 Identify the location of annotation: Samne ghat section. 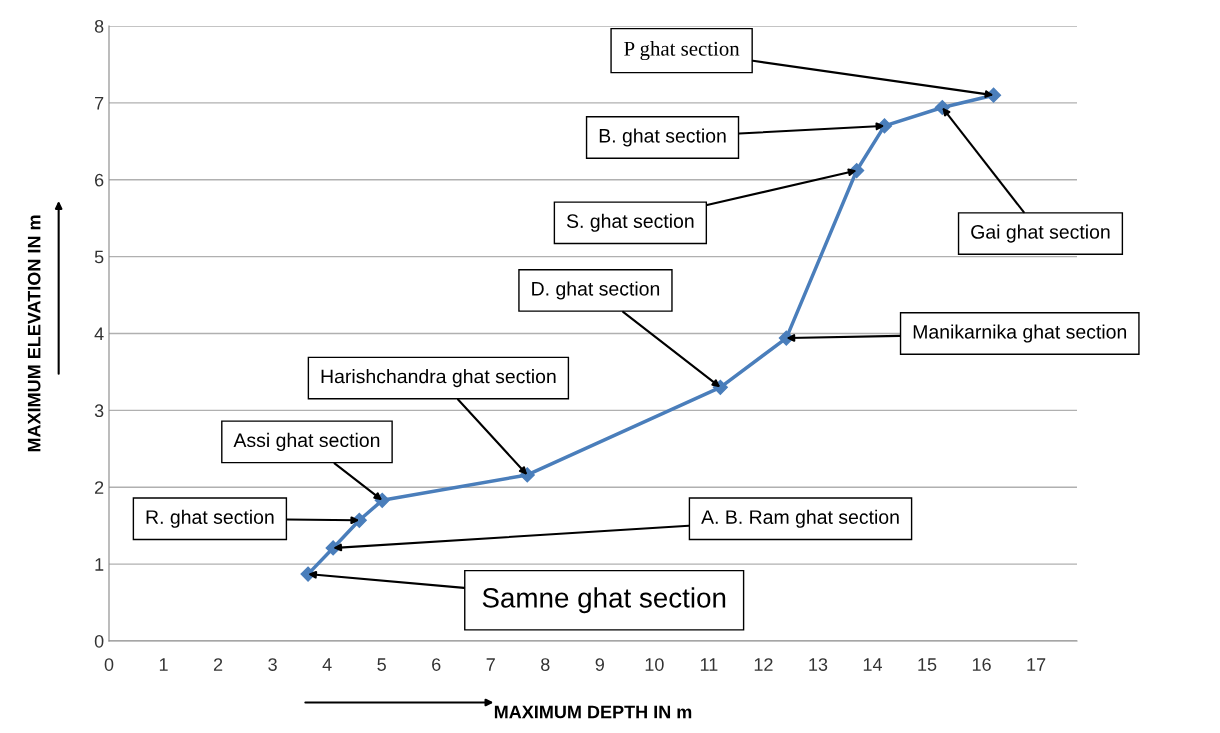
(604, 600).